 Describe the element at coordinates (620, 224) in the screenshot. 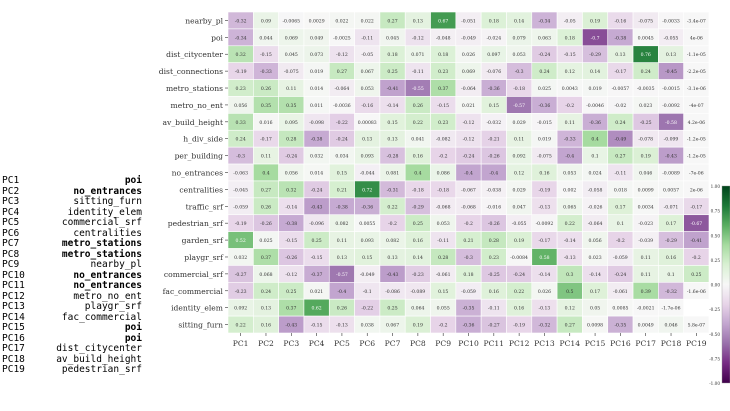

I see `cell-value-label: 0.1` at that location.